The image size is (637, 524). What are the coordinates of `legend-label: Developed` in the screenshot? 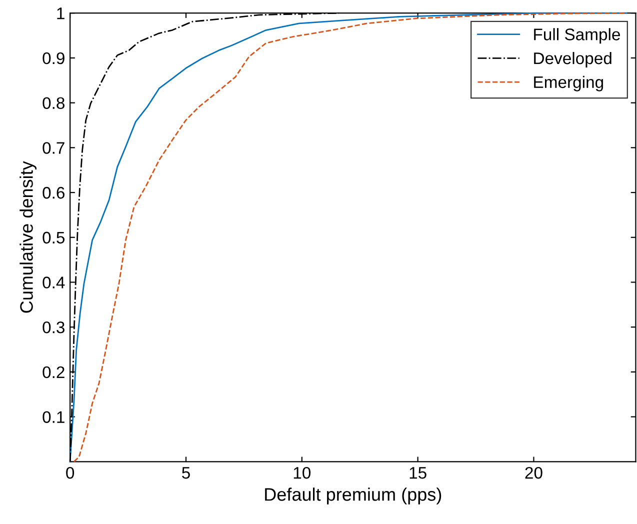 It's located at (573, 60).